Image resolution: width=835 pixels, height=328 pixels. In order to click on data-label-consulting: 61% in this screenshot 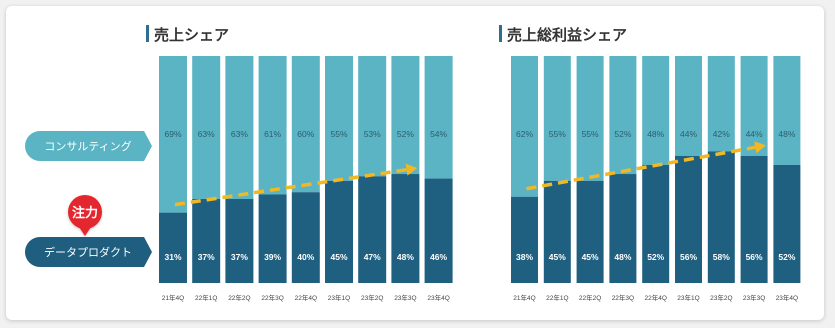, I will do `click(272, 134)`.